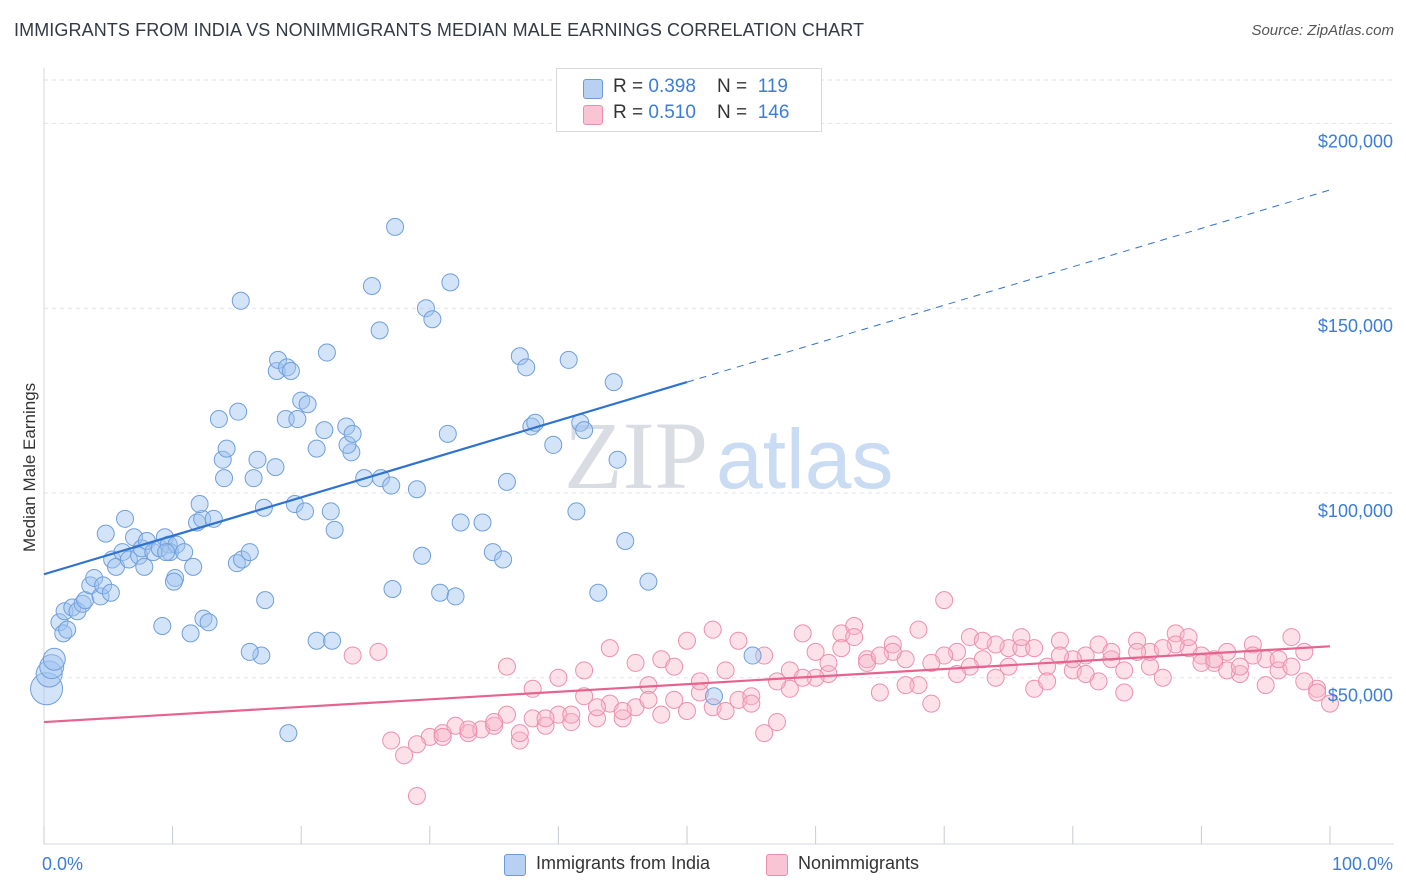 Image resolution: width=1406 pixels, height=892 pixels. What do you see at coordinates (1362, 864) in the screenshot?
I see `x-tick-label: 100.0%` at bounding box center [1362, 864].